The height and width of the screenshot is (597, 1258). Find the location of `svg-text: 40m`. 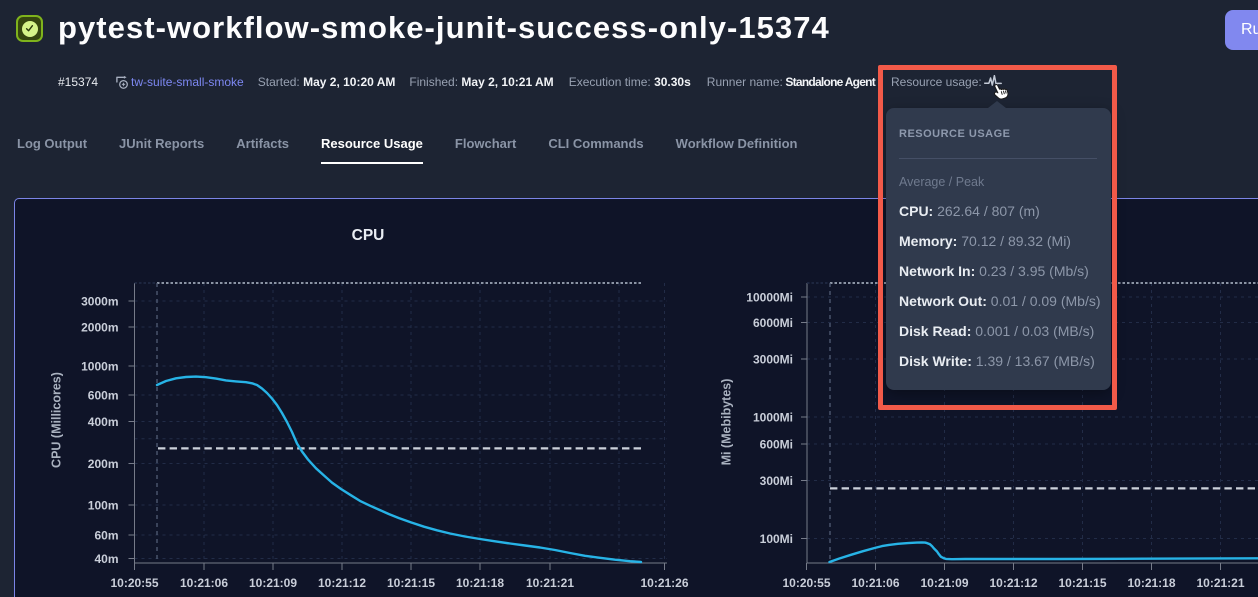

svg-text: 40m is located at coordinates (106, 559).